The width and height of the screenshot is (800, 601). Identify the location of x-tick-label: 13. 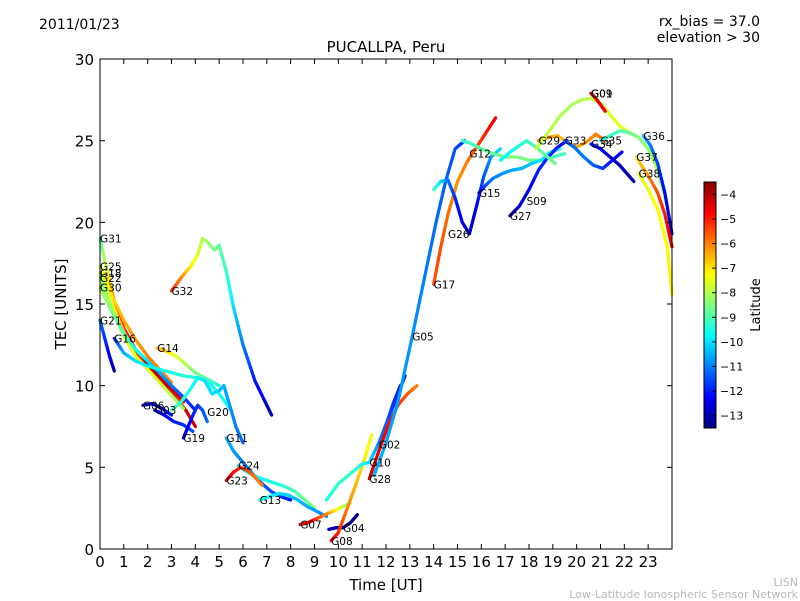
(409, 562).